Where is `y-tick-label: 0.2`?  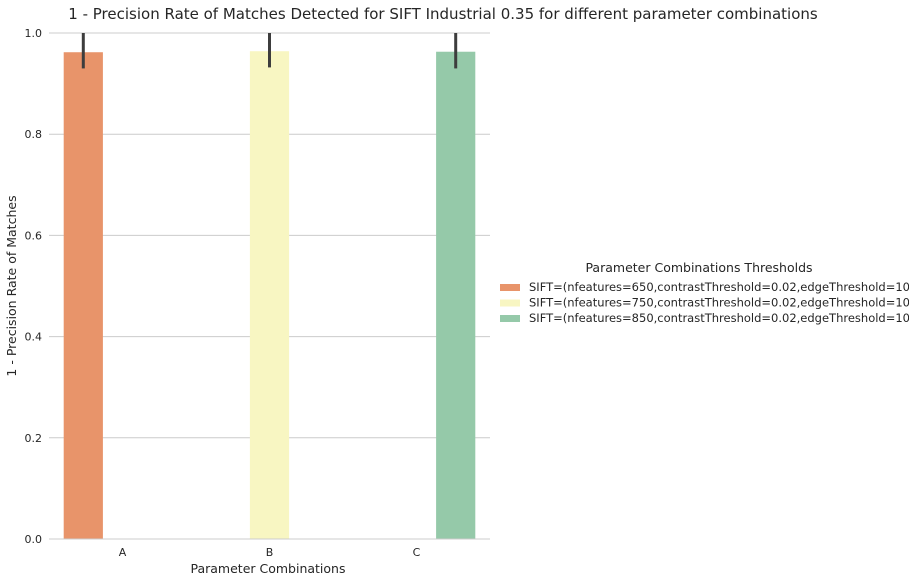
y-tick-label: 0.2 is located at coordinates (34, 438).